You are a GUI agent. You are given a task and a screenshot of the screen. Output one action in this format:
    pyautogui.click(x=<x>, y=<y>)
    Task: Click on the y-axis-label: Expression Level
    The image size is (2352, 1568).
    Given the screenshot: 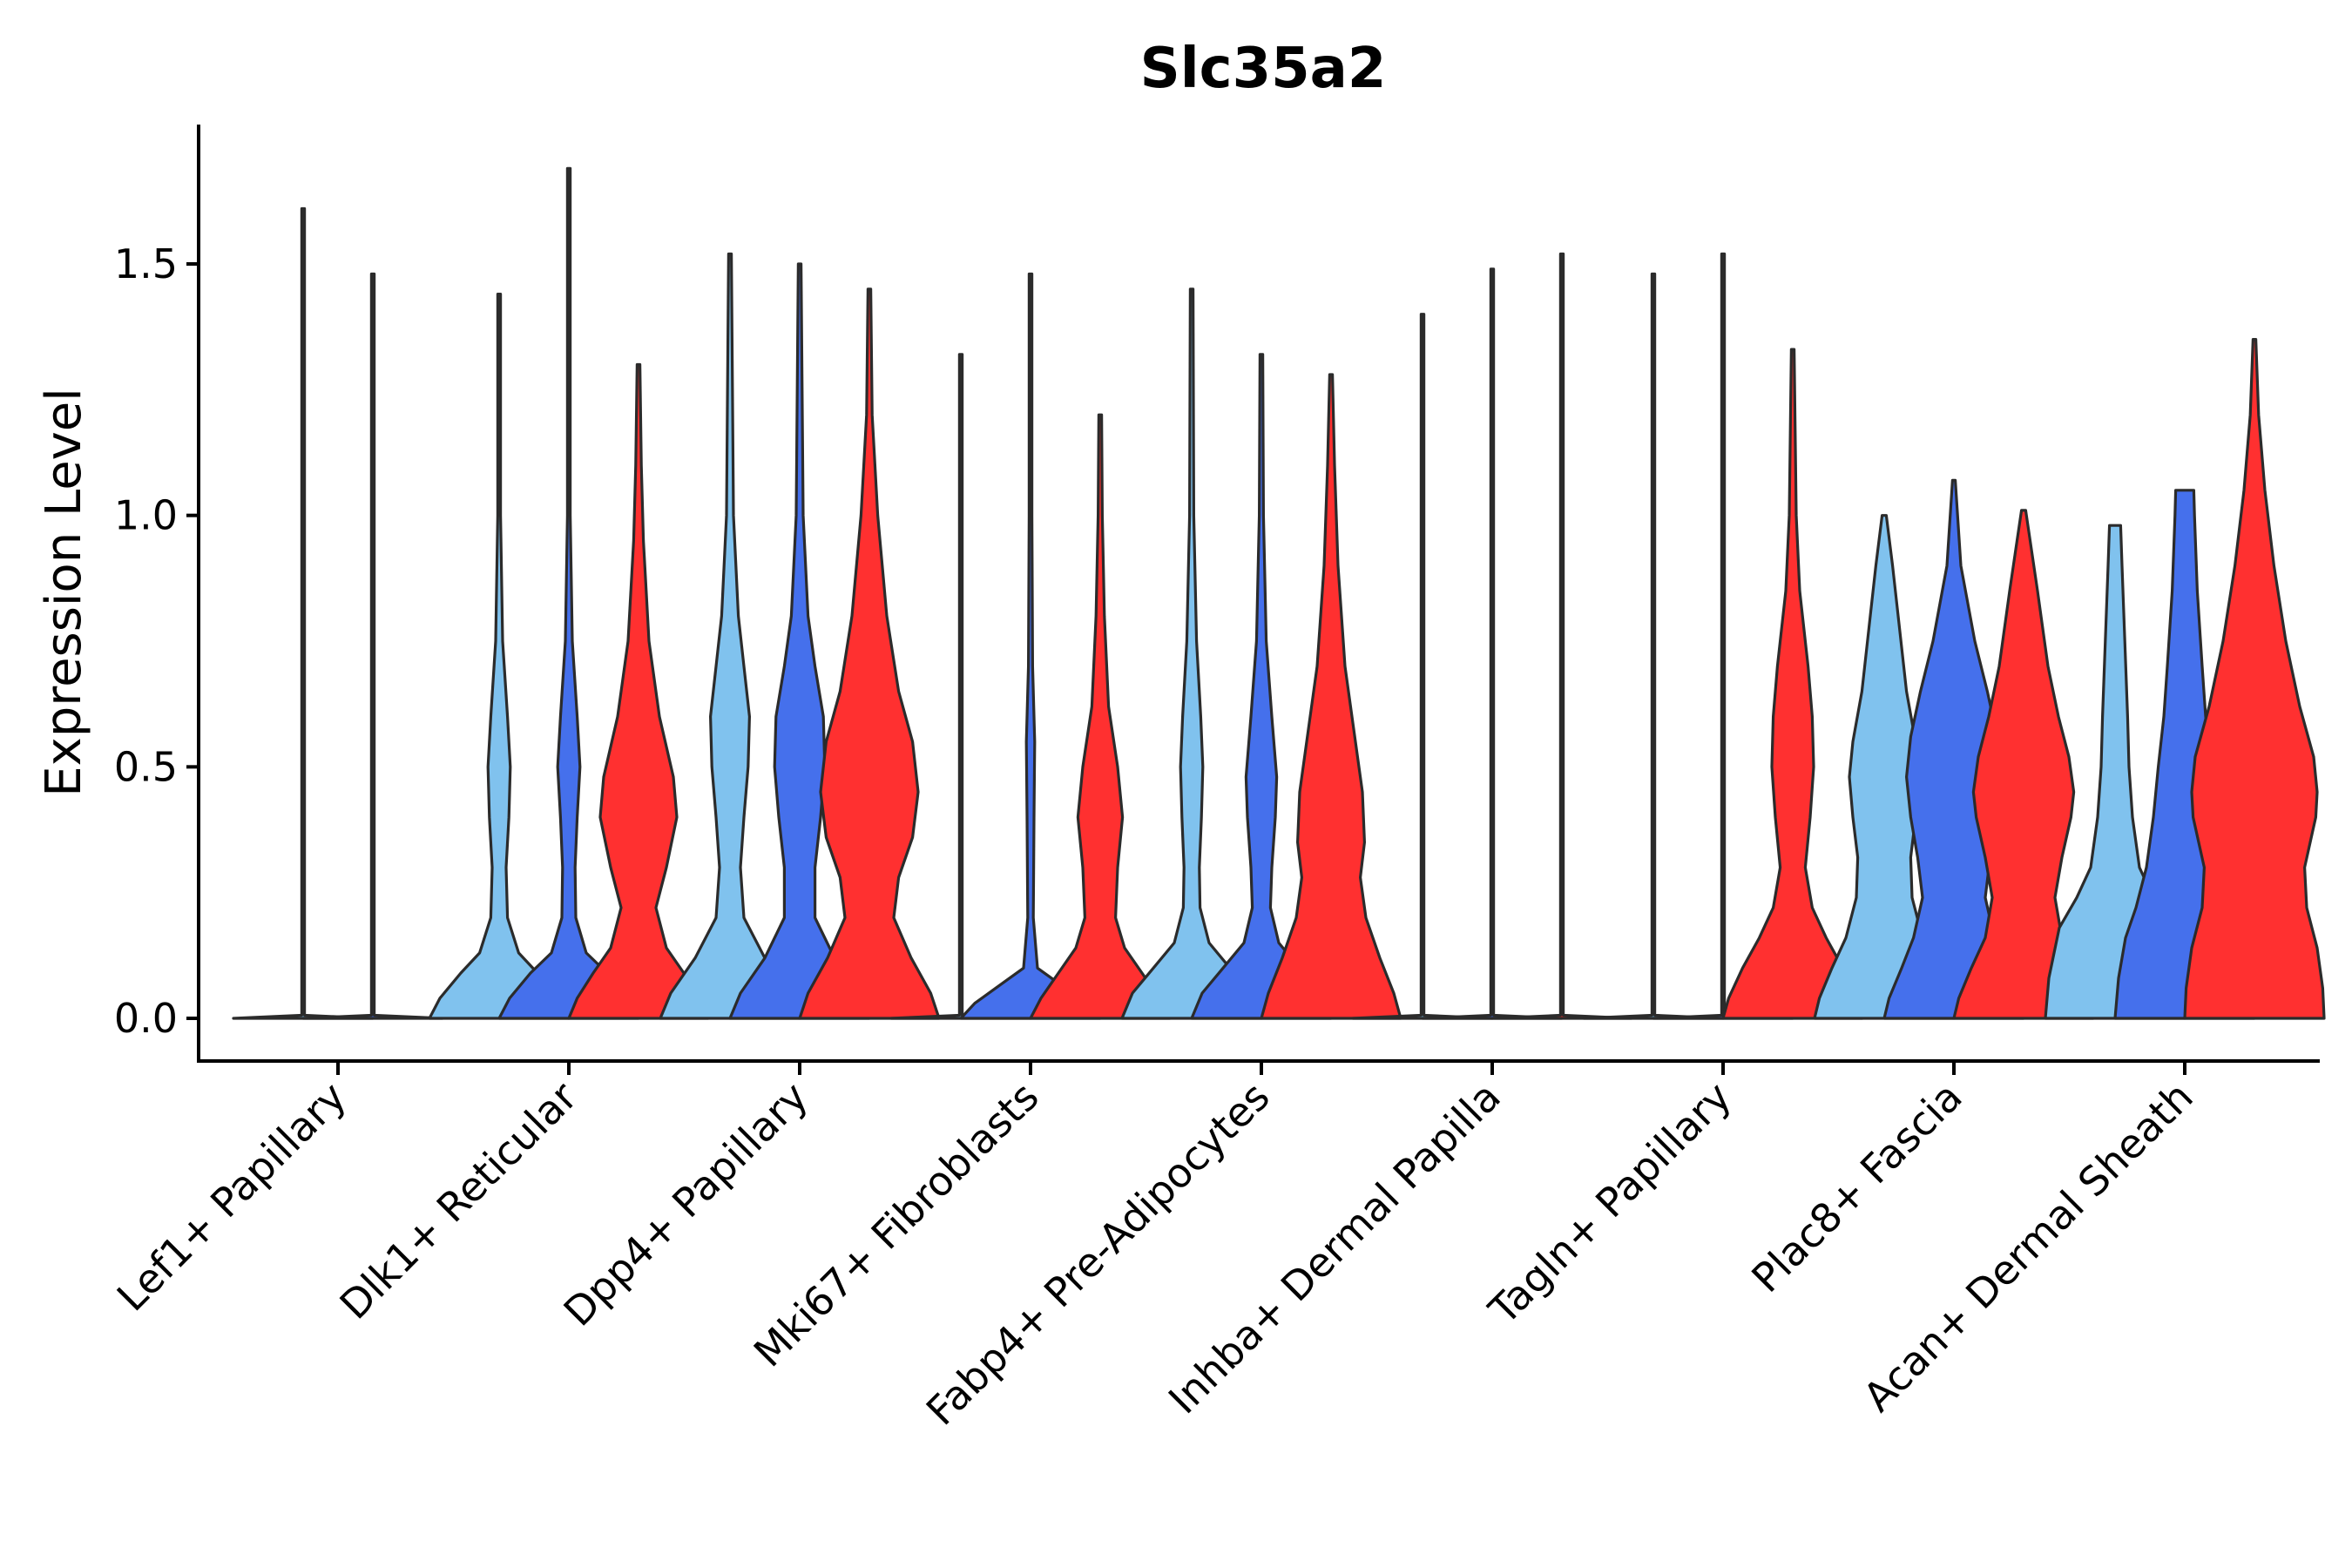 What is the action you would take?
    pyautogui.click(x=64, y=592)
    